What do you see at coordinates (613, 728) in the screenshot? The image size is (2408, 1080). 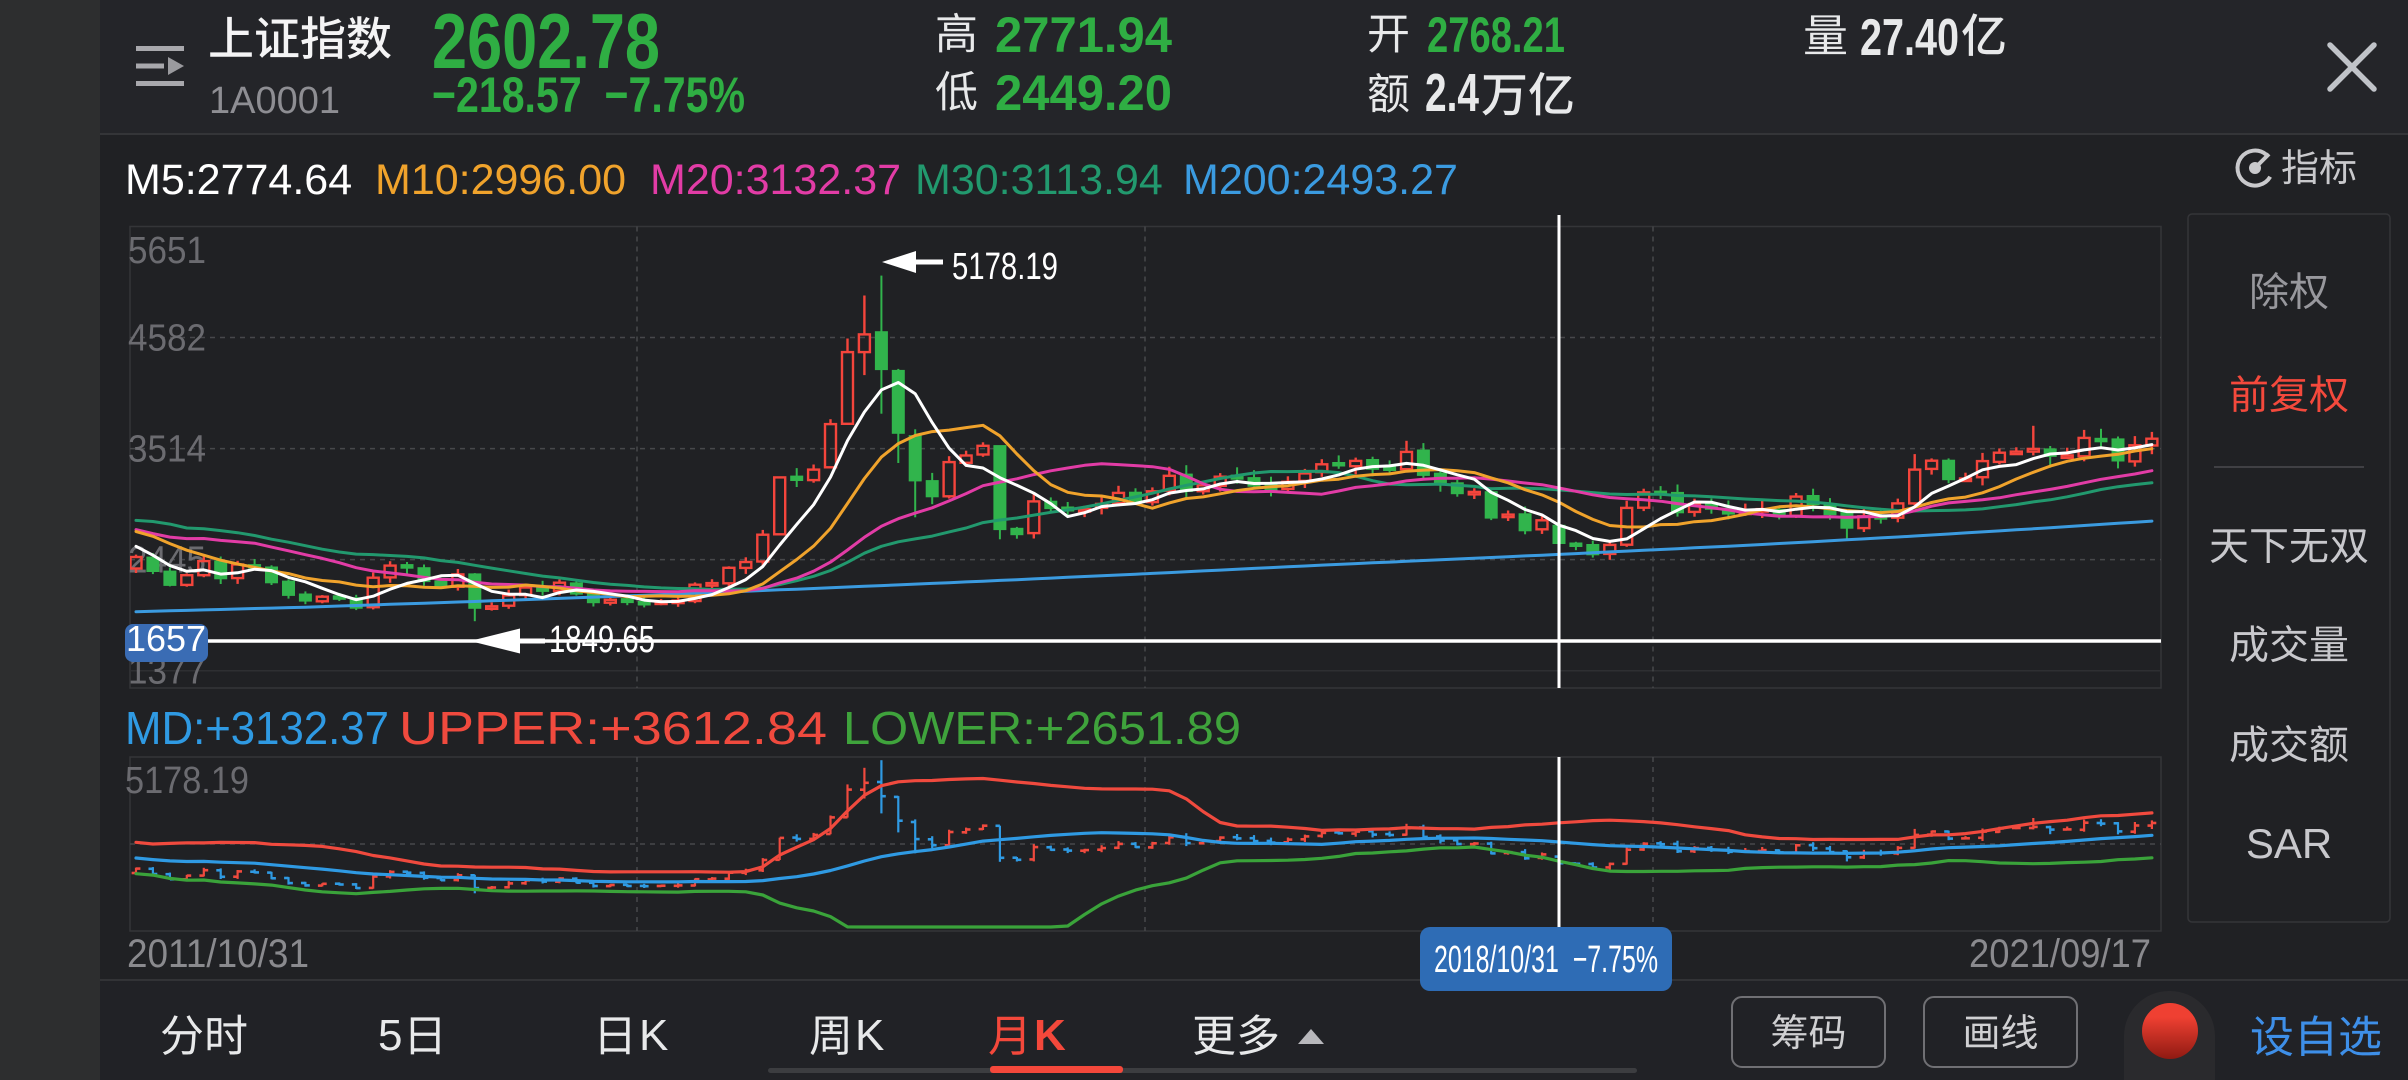 I see `svg-text: UPPER:+3612.84` at bounding box center [613, 728].